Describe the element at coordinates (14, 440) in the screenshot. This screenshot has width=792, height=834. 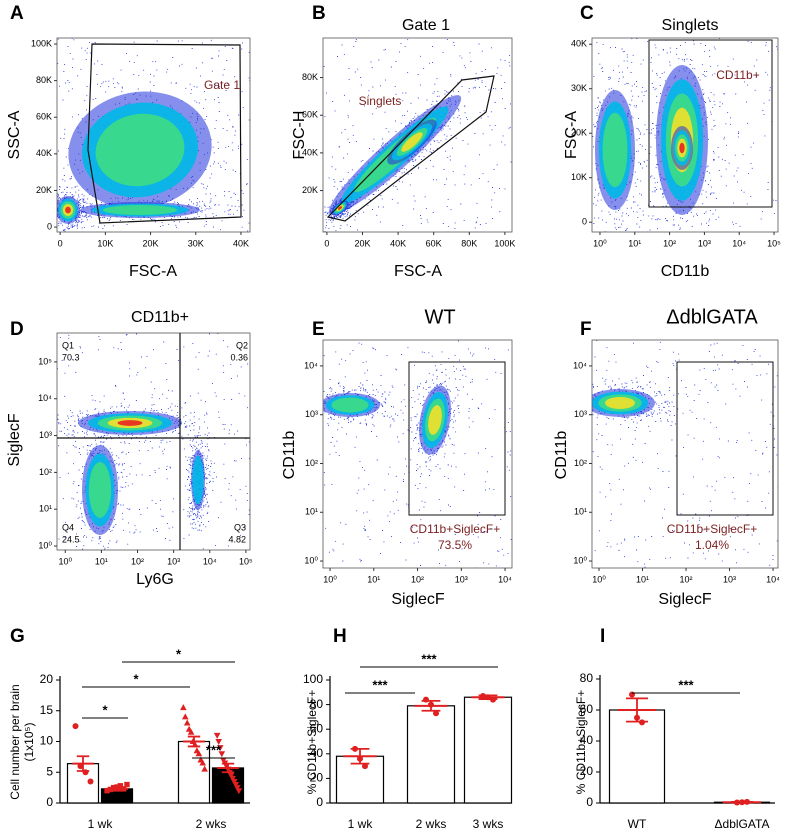
I see `y-axis-label: SiglecF` at that location.